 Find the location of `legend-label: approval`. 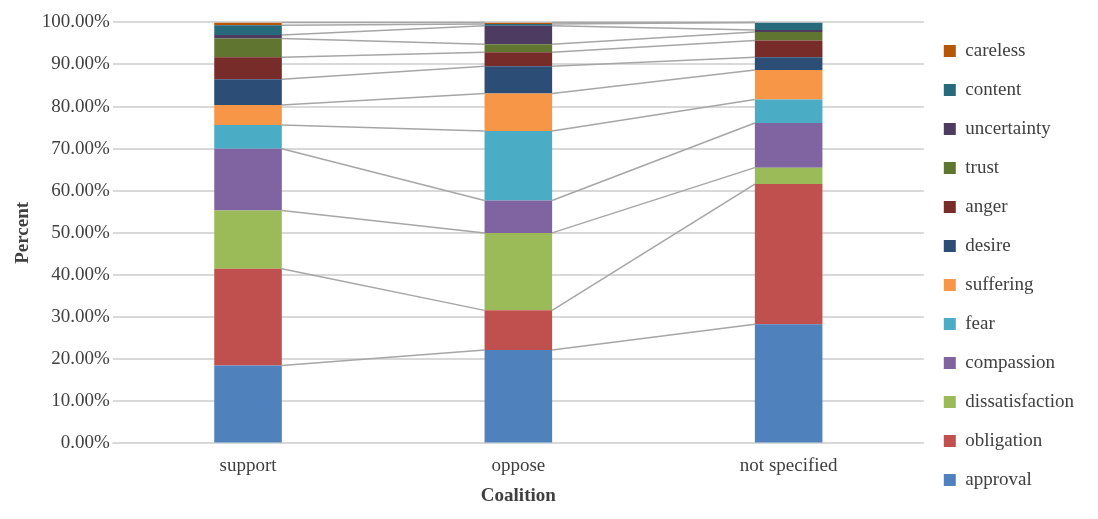

legend-label: approval is located at coordinates (998, 478).